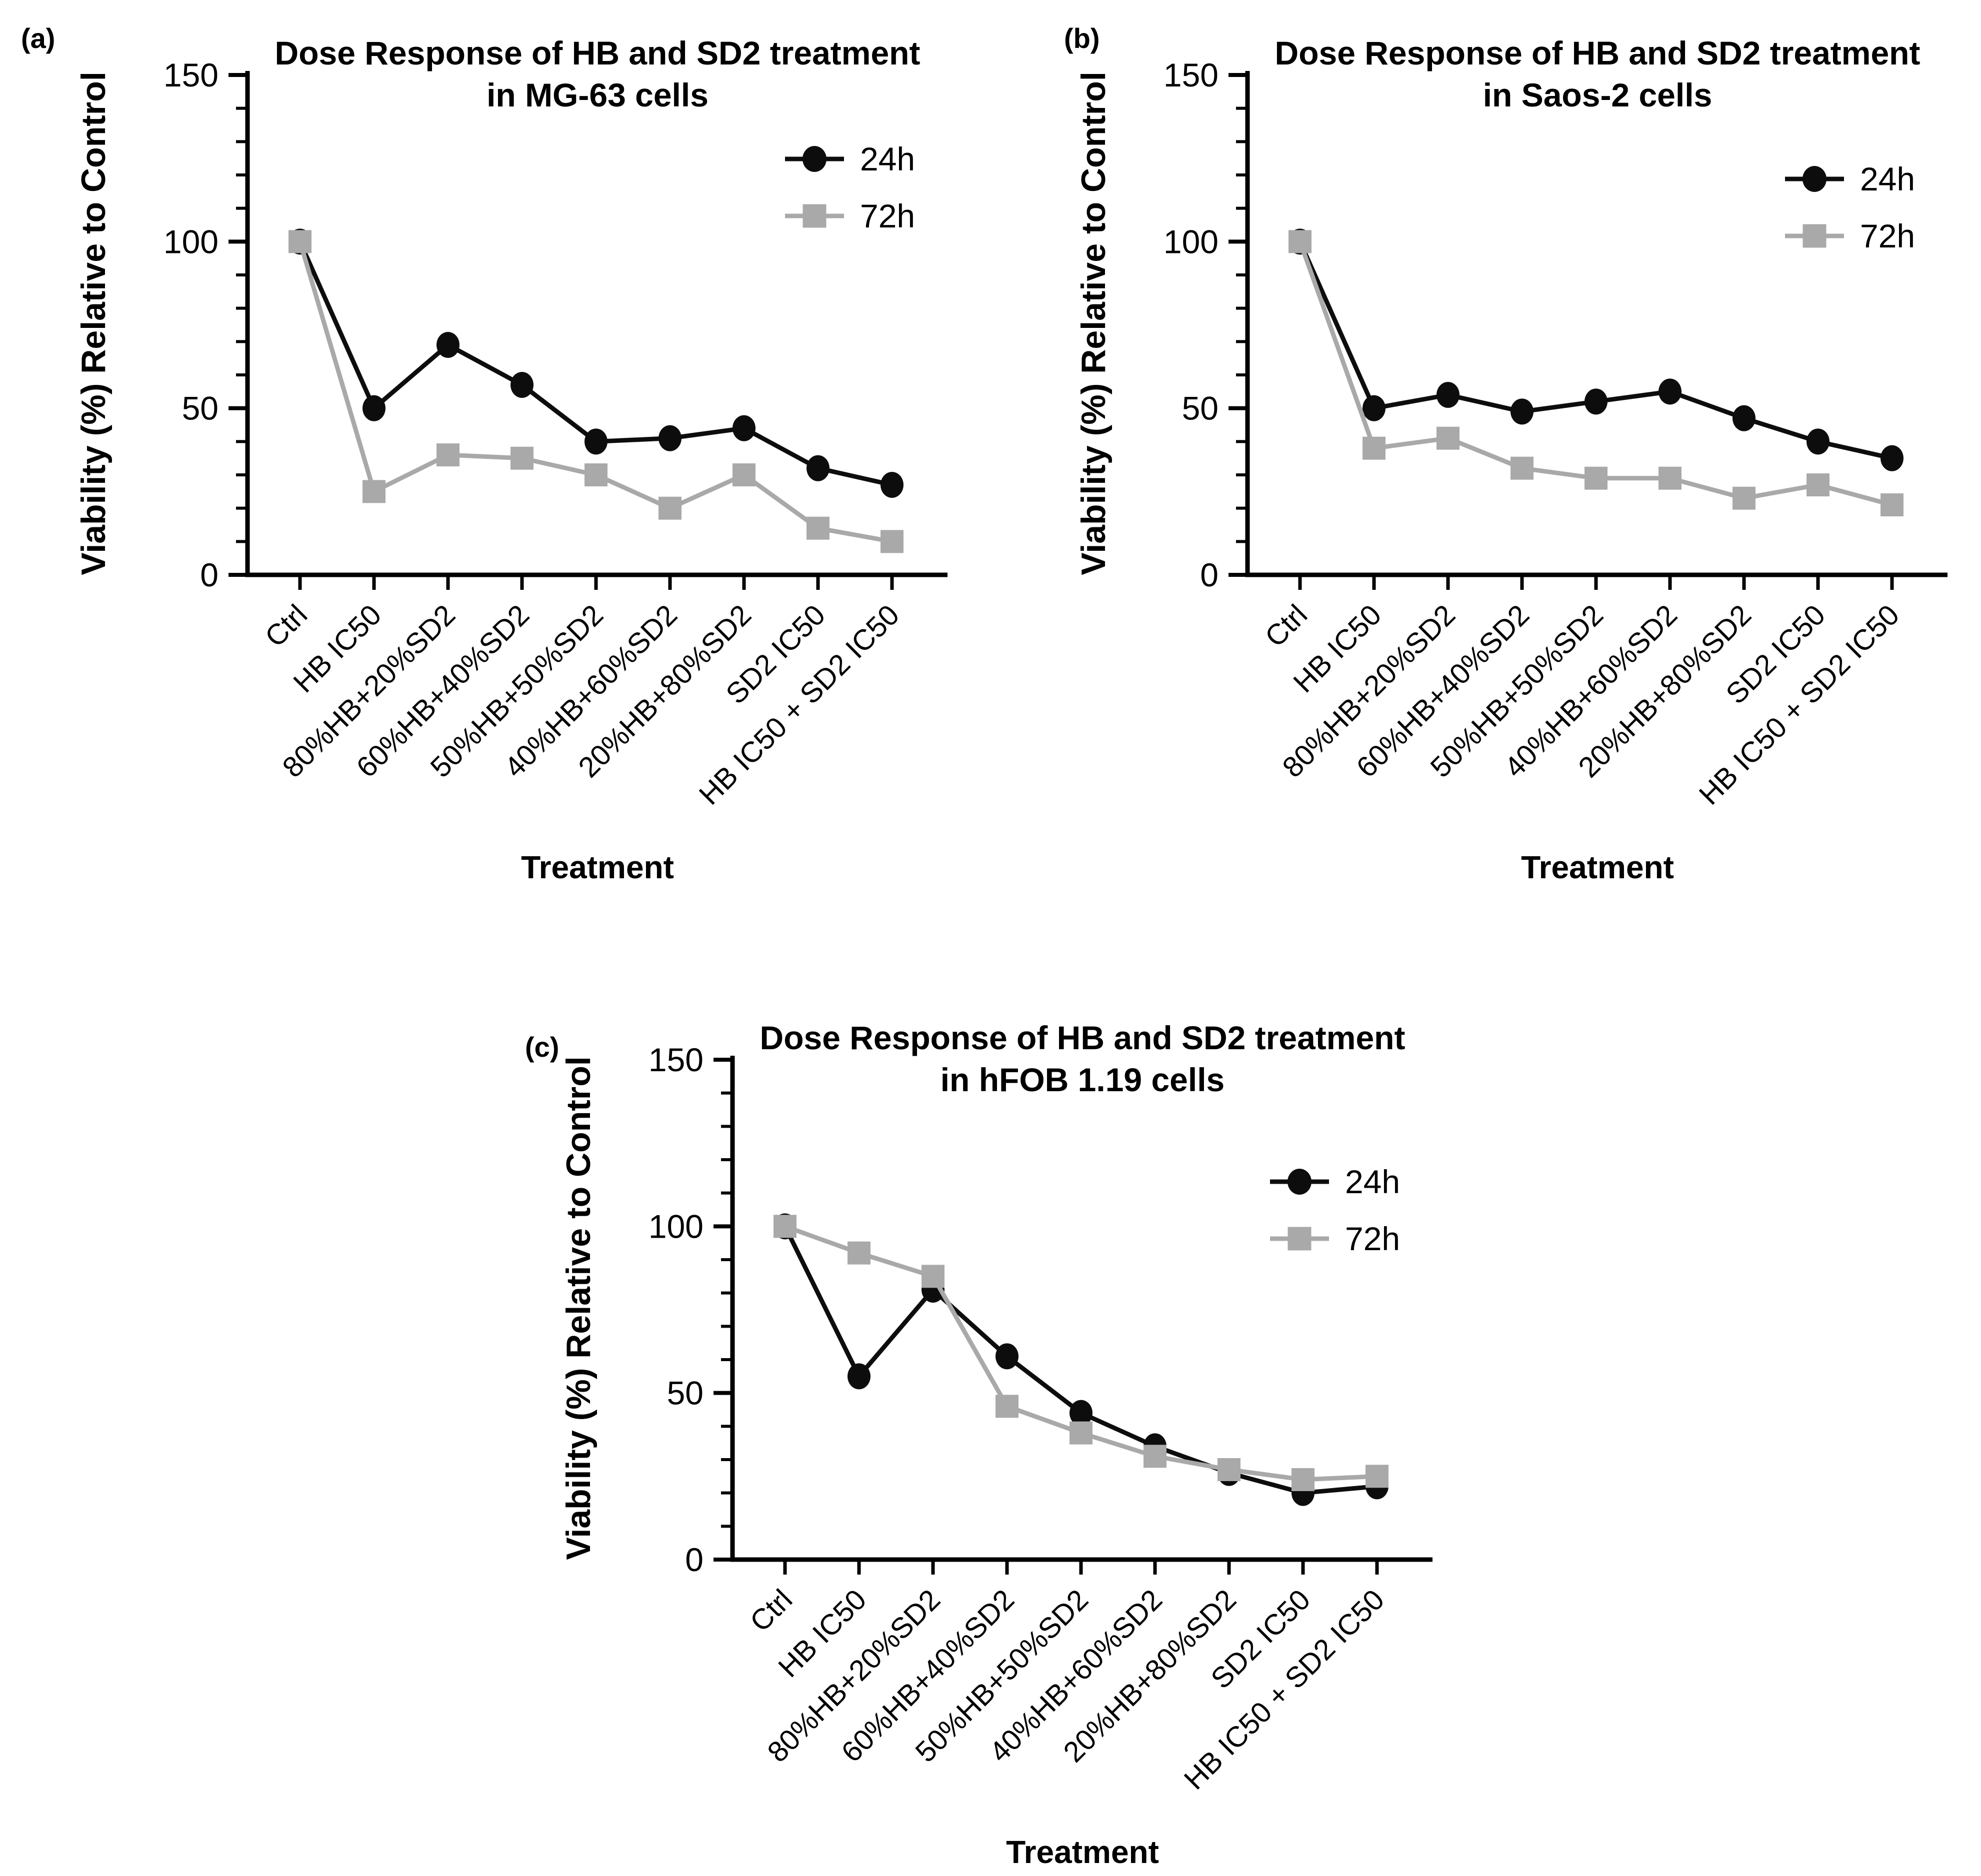 This screenshot has width=1981, height=1876. Describe the element at coordinates (597, 52) in the screenshot. I see `chart-title-a-line1: Dose Response of HB and SD2 treatment` at that location.